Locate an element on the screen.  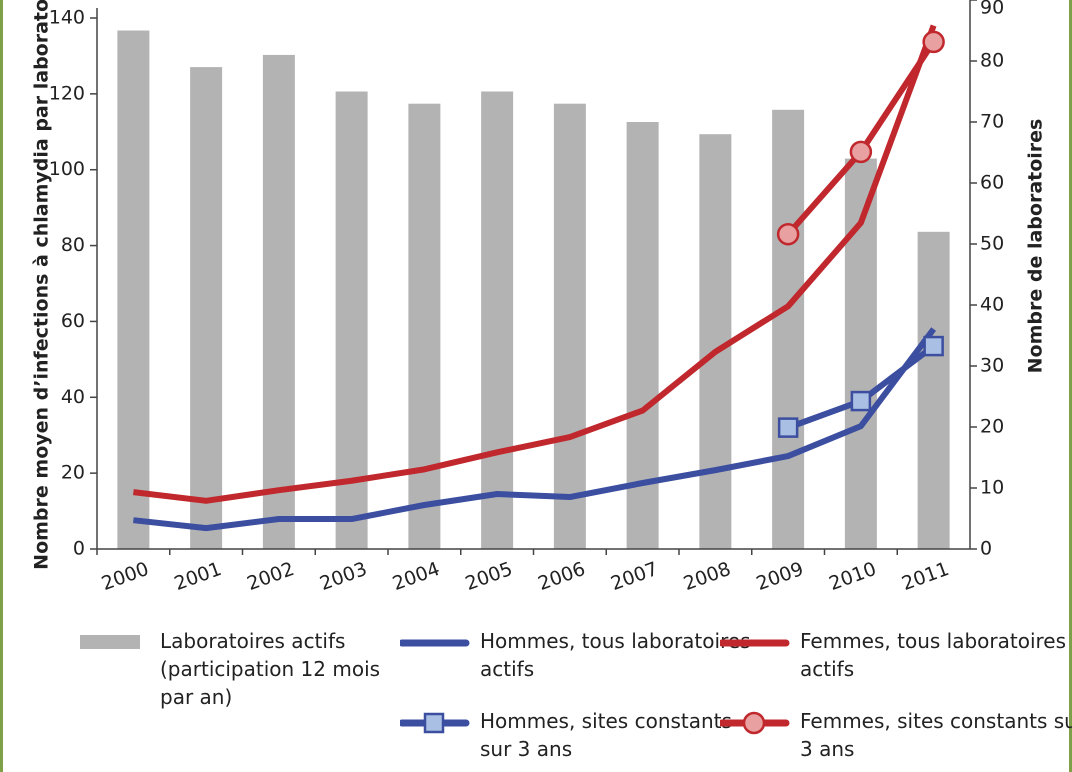
x-tick-label: 2007 is located at coordinates (634, 576).